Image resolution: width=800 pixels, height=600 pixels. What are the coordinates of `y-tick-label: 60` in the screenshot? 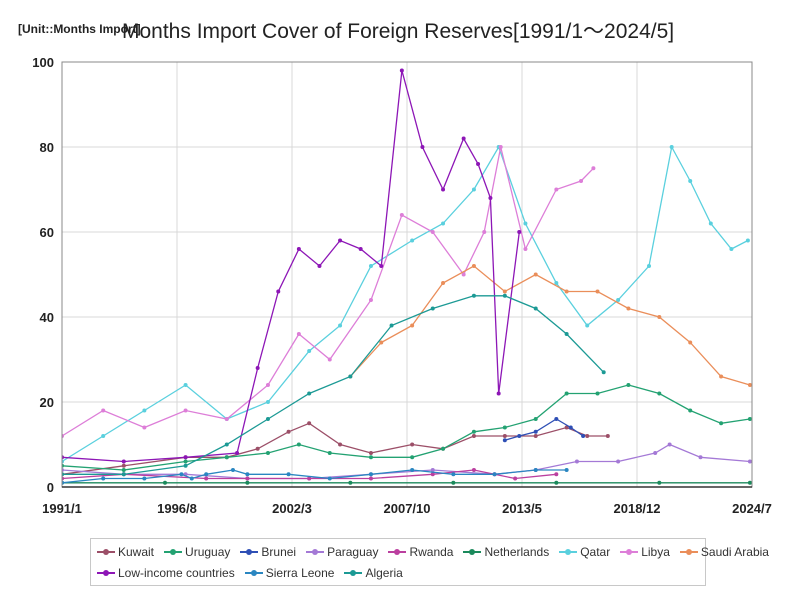 It's located at (47, 232).